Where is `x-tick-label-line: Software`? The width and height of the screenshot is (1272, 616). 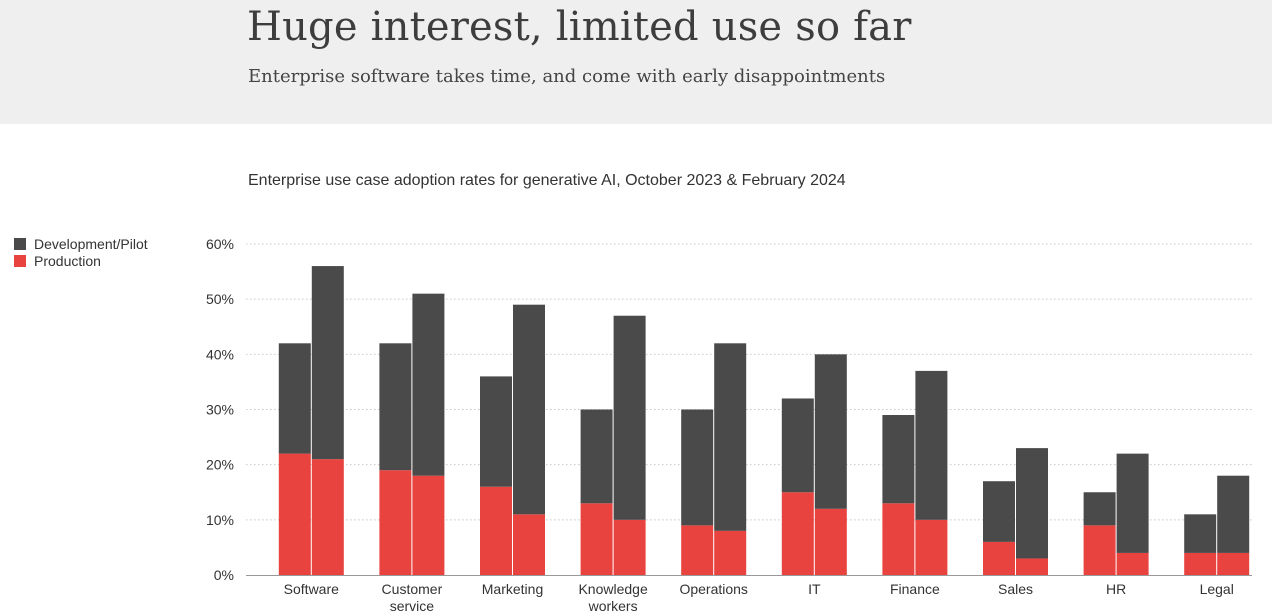 x-tick-label-line: Software is located at coordinates (311, 589).